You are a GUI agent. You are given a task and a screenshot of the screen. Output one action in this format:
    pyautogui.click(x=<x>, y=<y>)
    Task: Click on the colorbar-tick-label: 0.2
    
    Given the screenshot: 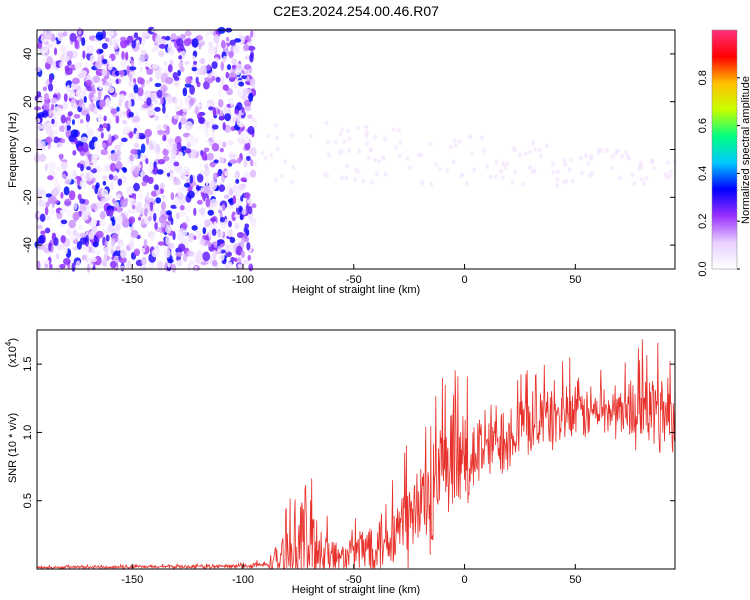 What is the action you would take?
    pyautogui.click(x=703, y=221)
    